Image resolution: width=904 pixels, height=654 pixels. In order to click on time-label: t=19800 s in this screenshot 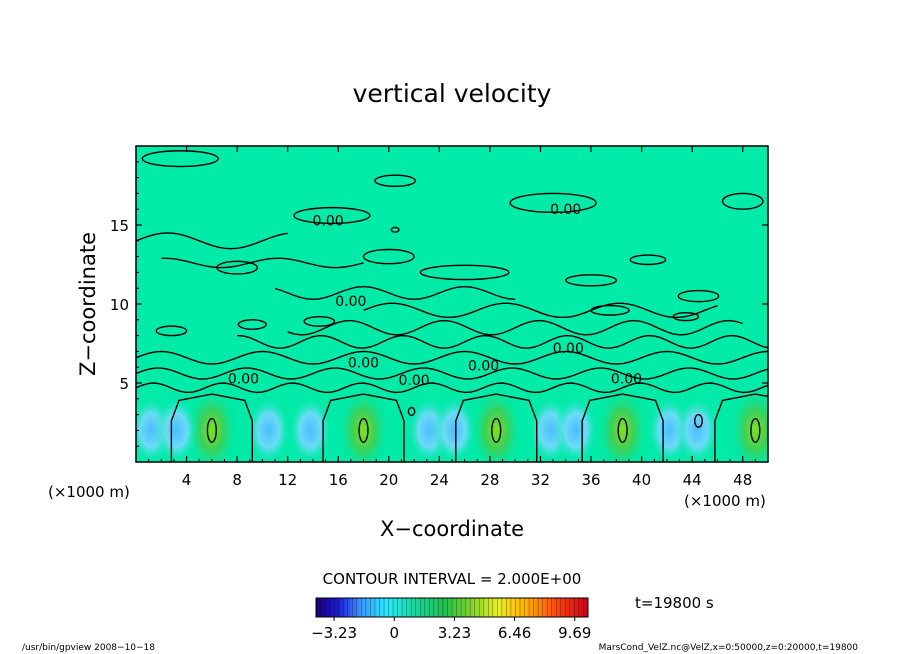, I will do `click(674, 603)`.